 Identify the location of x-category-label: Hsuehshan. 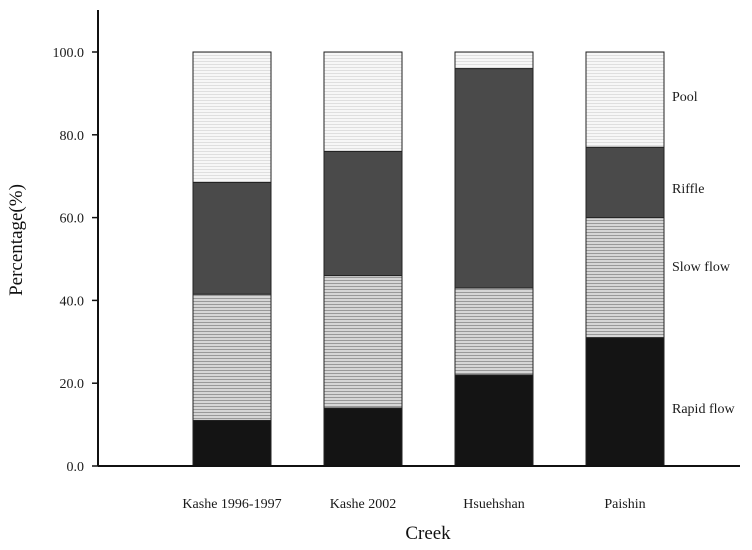
(493, 504).